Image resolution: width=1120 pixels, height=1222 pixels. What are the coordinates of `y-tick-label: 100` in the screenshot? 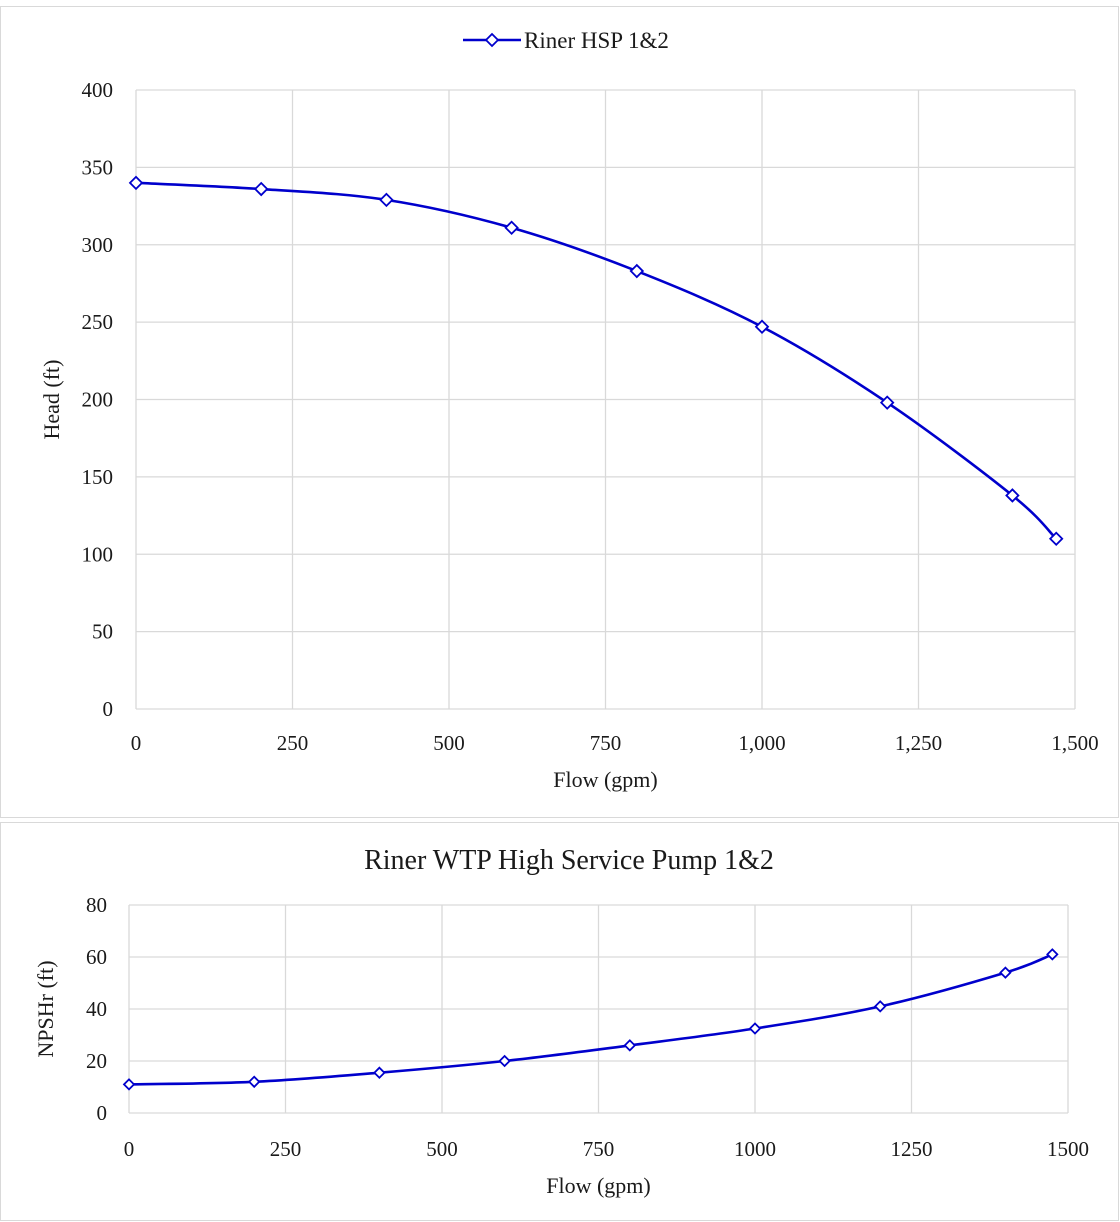 It's located at (98, 554).